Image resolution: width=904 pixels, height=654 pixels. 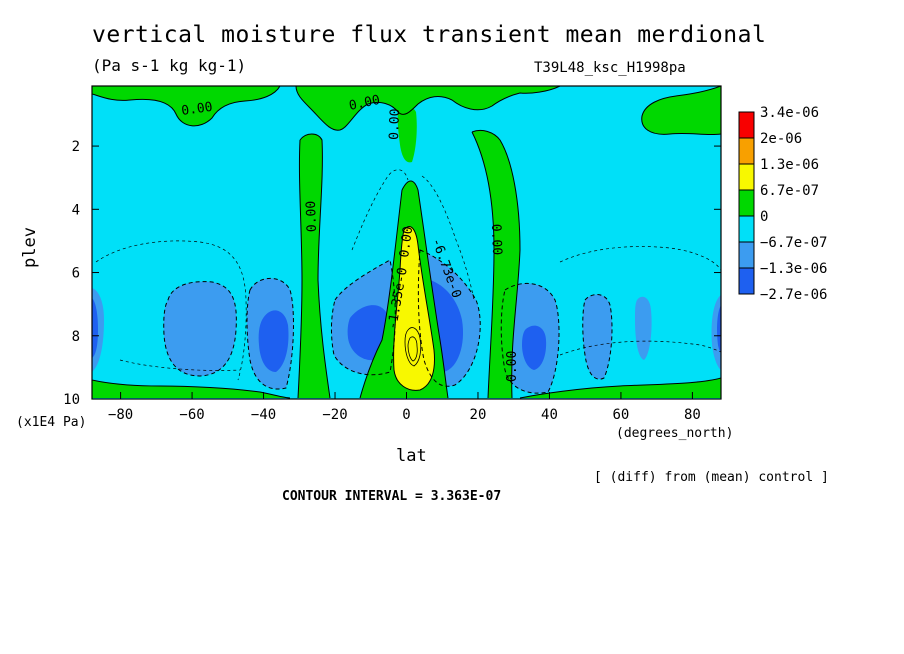 I want to click on band-pos-top-right, so click(x=681, y=110).